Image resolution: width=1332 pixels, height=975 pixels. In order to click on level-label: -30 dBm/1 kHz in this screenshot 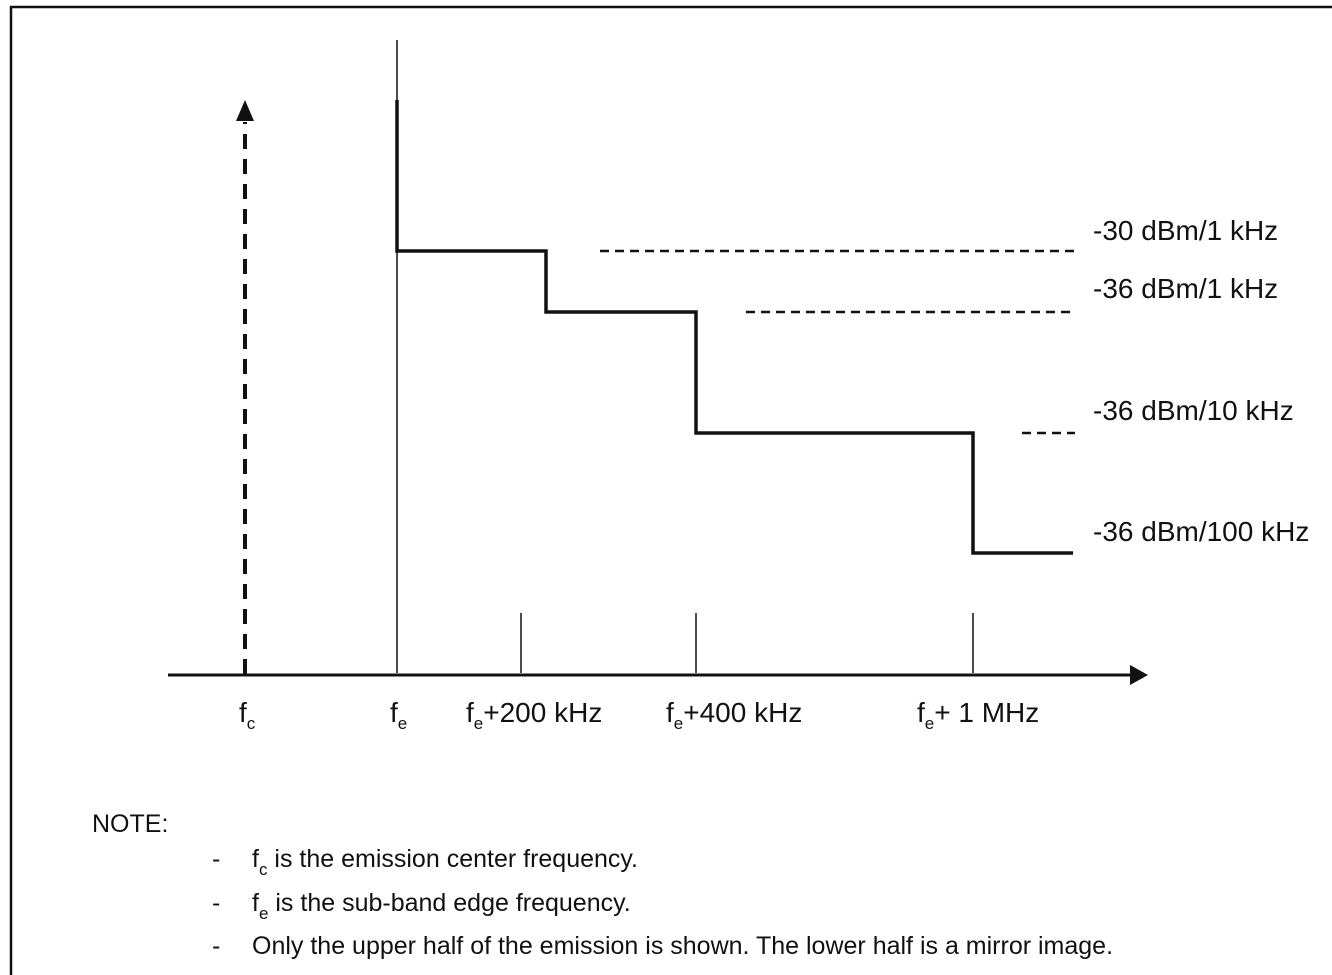, I will do `click(1185, 230)`.